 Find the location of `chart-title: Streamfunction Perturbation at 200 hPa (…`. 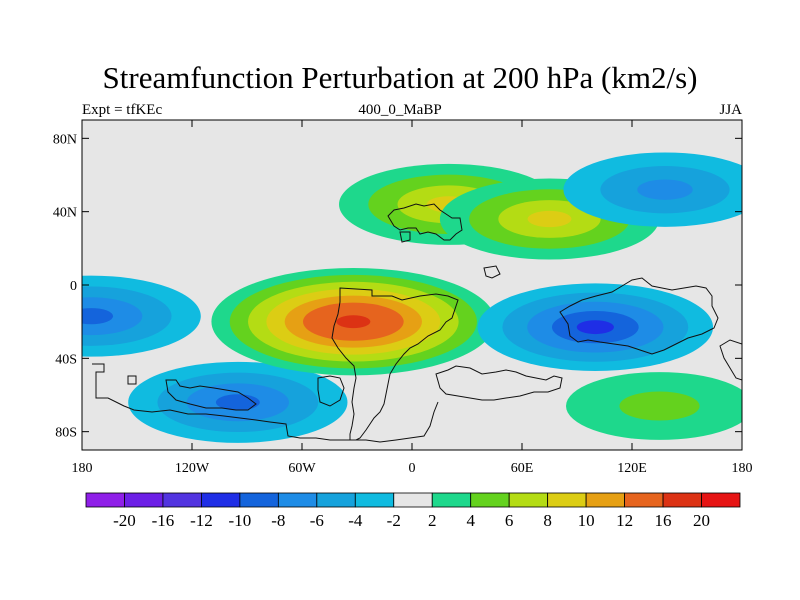

chart-title: Streamfunction Perturbation at 200 hPa (… is located at coordinates (400, 77).